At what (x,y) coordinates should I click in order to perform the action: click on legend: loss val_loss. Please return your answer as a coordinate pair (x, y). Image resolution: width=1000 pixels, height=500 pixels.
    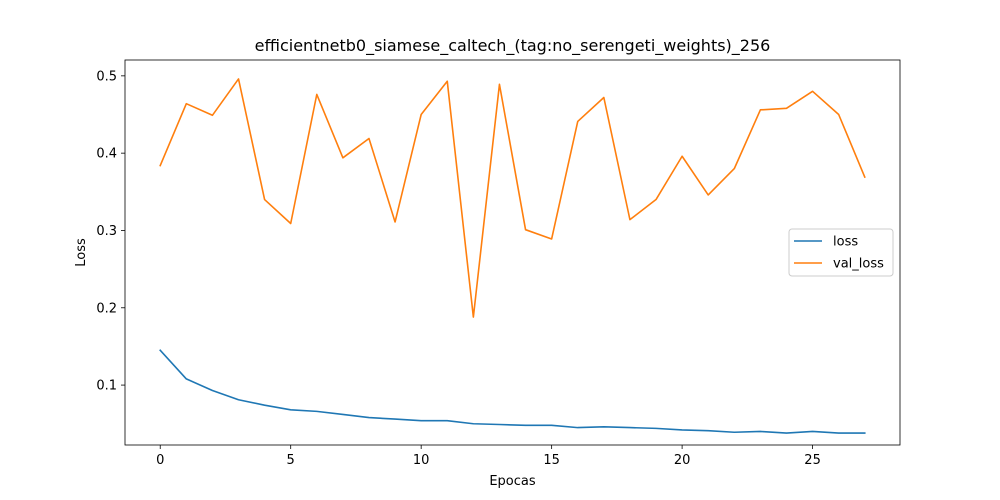
    Looking at the image, I should click on (841, 252).